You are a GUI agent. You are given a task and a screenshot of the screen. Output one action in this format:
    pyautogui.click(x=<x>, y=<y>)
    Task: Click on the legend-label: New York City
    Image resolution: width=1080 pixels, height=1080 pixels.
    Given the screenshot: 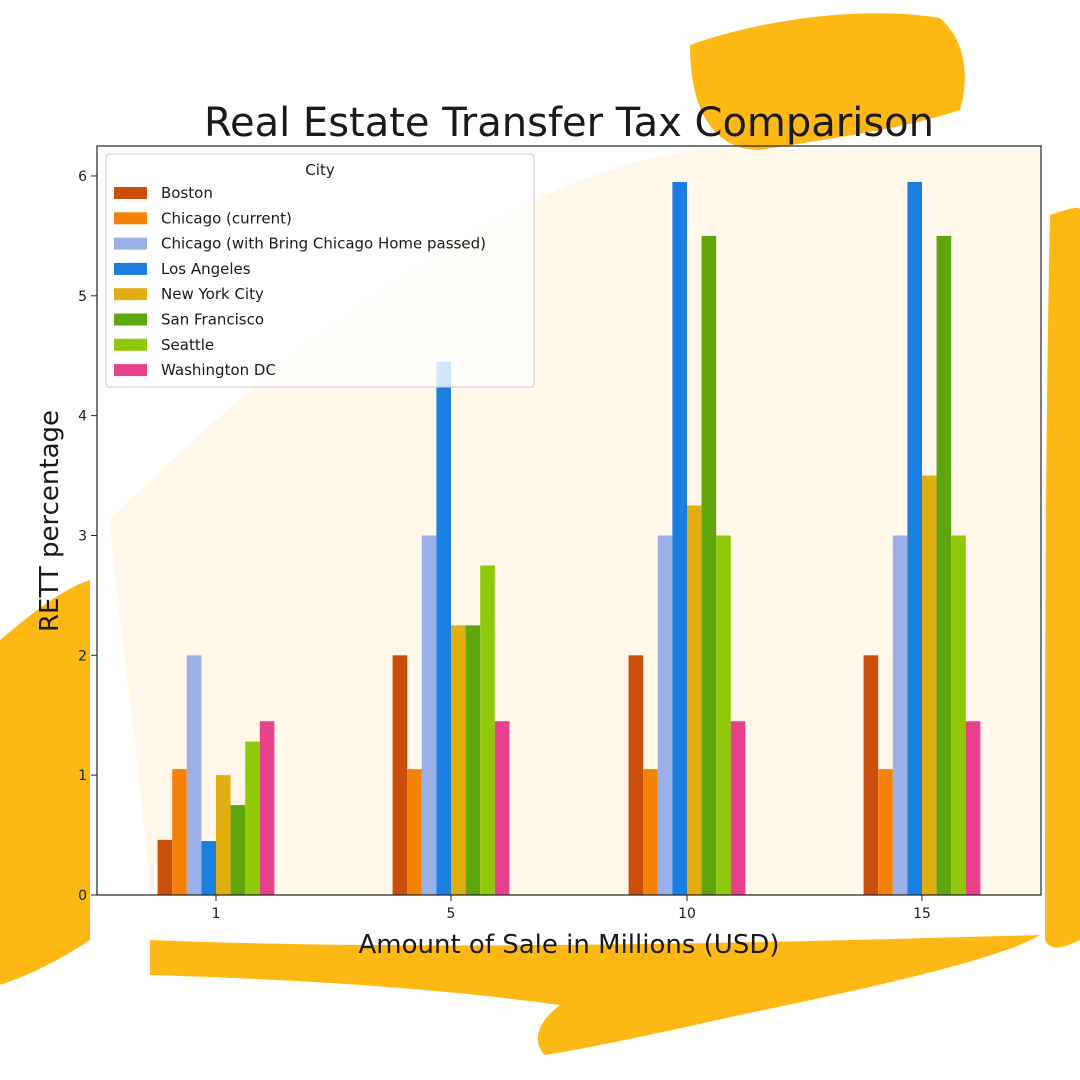 What is the action you would take?
    pyautogui.click(x=212, y=294)
    